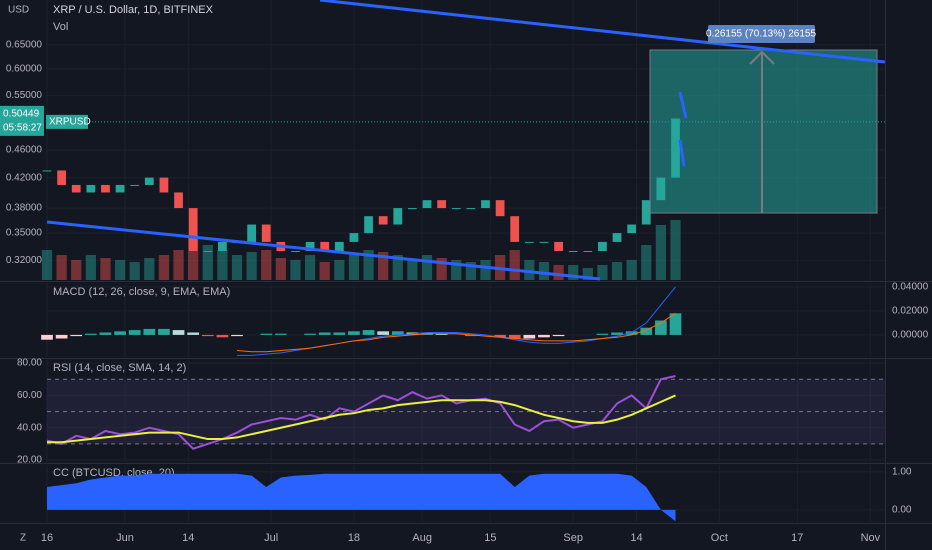 The height and width of the screenshot is (550, 932). Describe the element at coordinates (29, 460) in the screenshot. I see `y-tick-label: 20.00` at that location.